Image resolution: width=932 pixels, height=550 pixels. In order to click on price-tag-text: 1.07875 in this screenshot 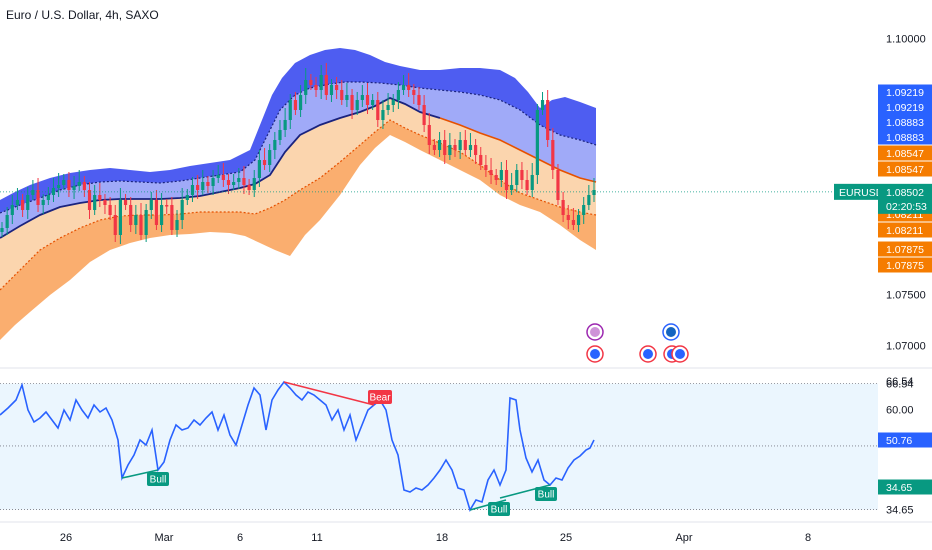, I will do `click(905, 266)`.